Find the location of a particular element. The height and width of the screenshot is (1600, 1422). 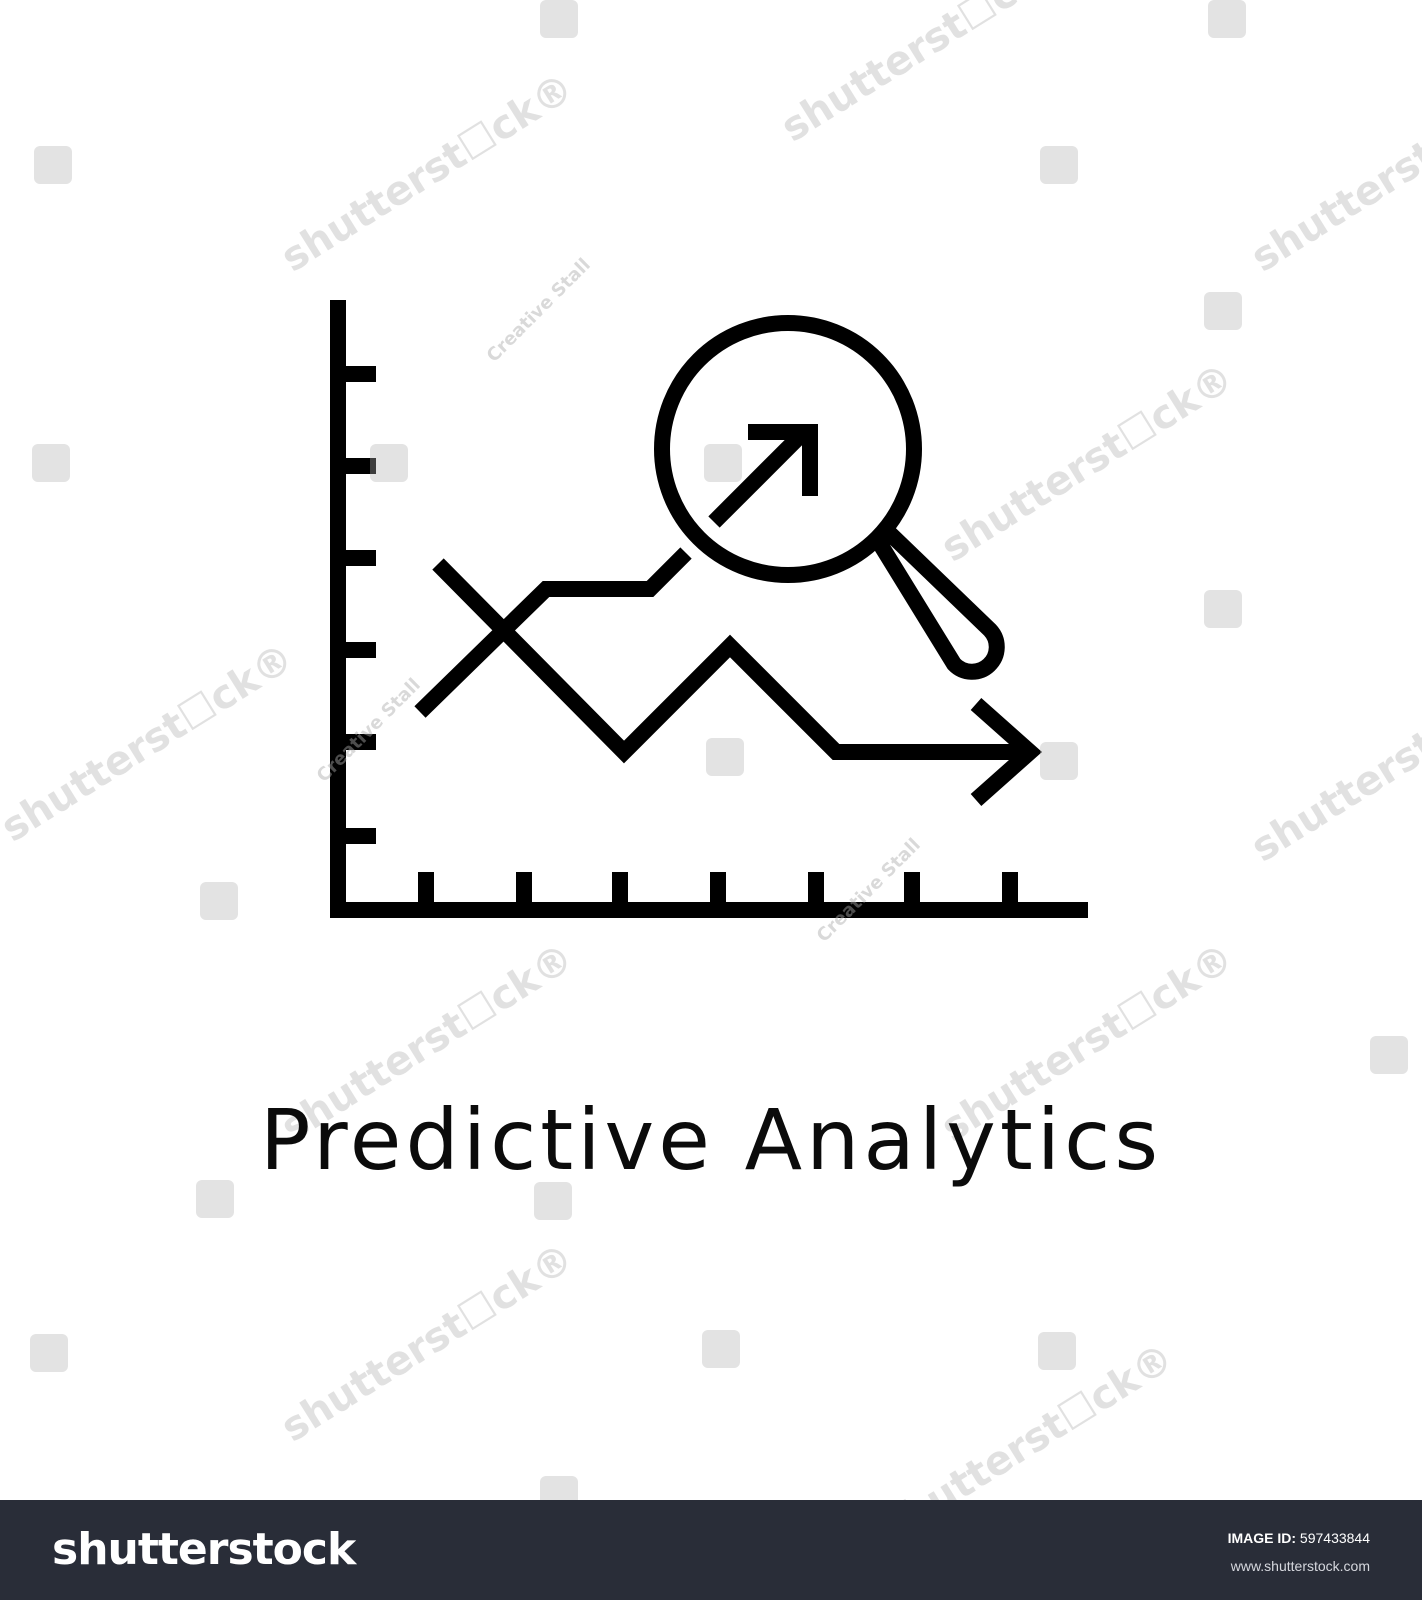

shutterstock-logo: shutterstock is located at coordinates (204, 1549).